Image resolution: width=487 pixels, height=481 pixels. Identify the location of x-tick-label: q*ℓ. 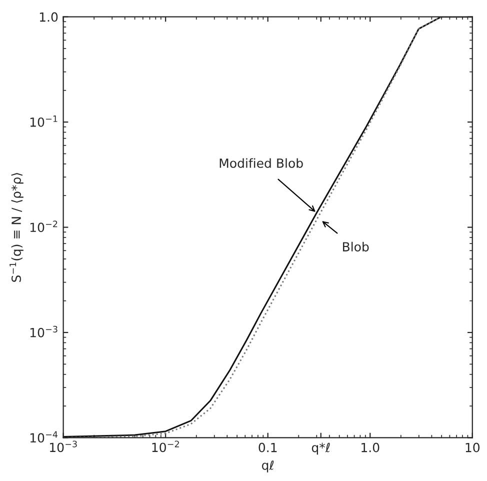
(321, 448).